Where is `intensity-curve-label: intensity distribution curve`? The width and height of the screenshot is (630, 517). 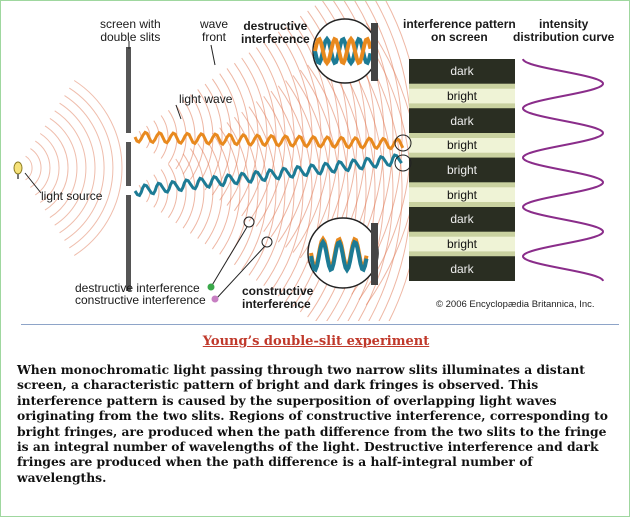 intensity-curve-label: intensity distribution curve is located at coordinates (564, 30).